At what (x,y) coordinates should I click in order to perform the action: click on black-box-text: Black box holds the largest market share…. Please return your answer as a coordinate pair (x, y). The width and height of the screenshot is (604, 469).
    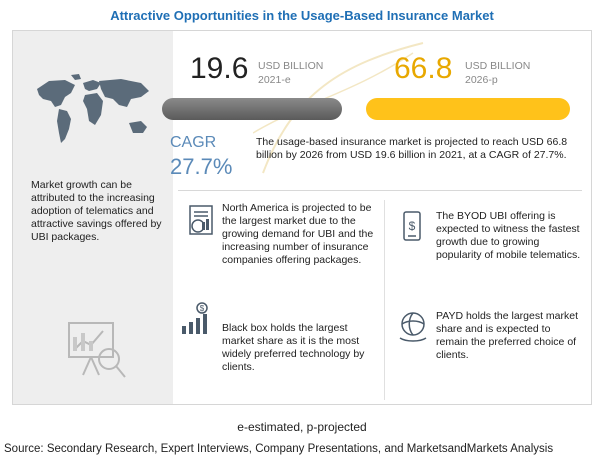
    Looking at the image, I should click on (293, 347).